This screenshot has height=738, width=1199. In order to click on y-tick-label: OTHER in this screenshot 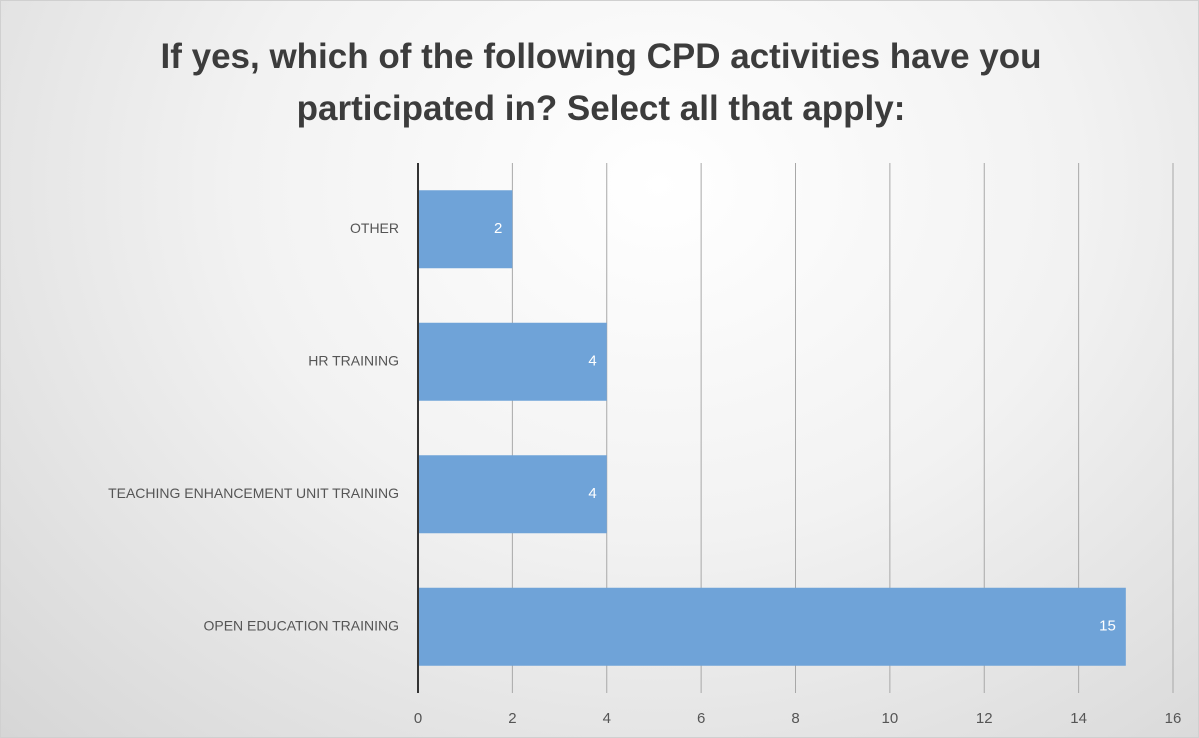, I will do `click(374, 228)`.